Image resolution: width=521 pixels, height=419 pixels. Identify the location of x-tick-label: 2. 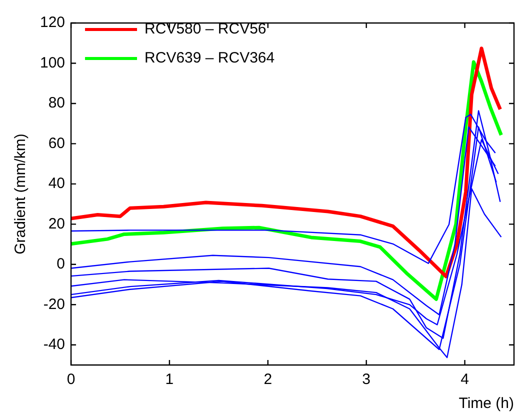
(268, 379).